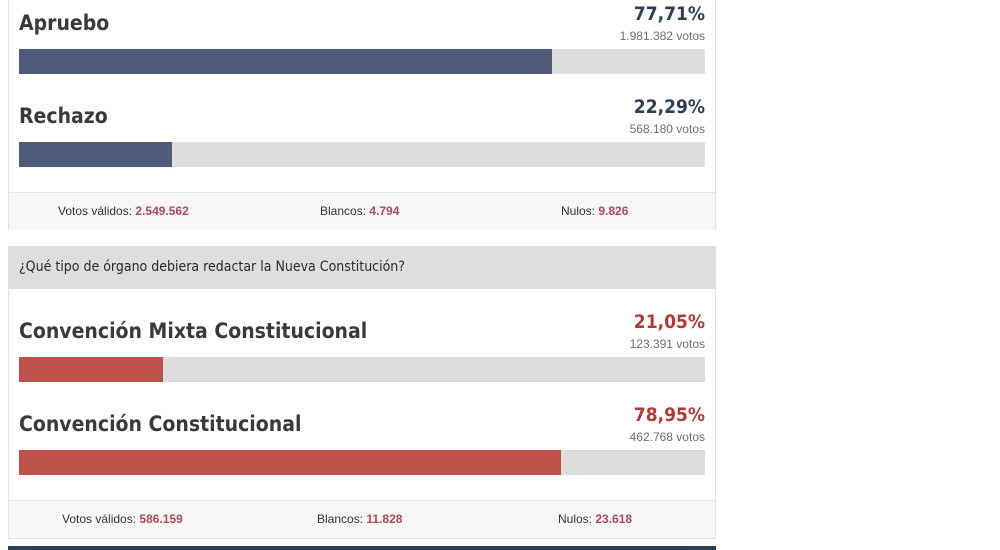 The image size is (1000, 550). What do you see at coordinates (63, 116) in the screenshot?
I see `option-label: Rechazo` at bounding box center [63, 116].